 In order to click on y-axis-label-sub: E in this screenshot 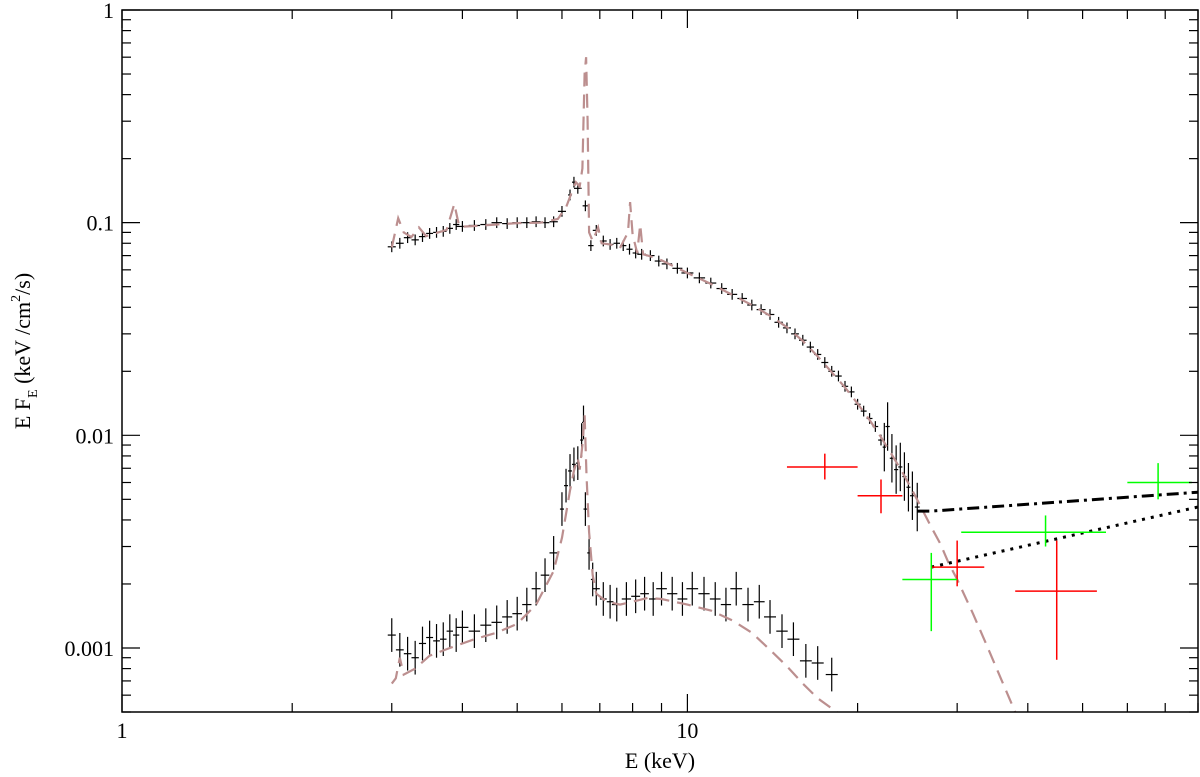, I will do `click(33, 393)`.